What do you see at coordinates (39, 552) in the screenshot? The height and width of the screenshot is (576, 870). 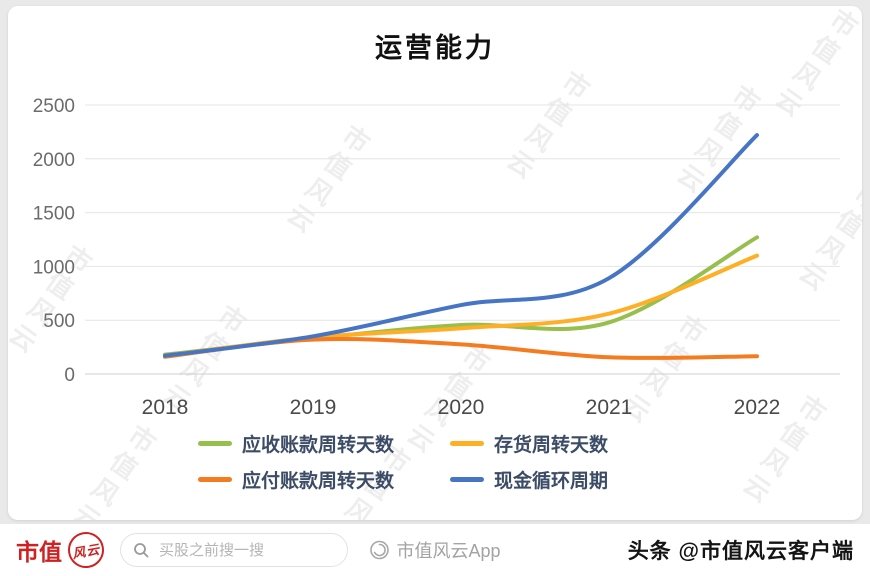 I see `brand-name: 市值` at bounding box center [39, 552].